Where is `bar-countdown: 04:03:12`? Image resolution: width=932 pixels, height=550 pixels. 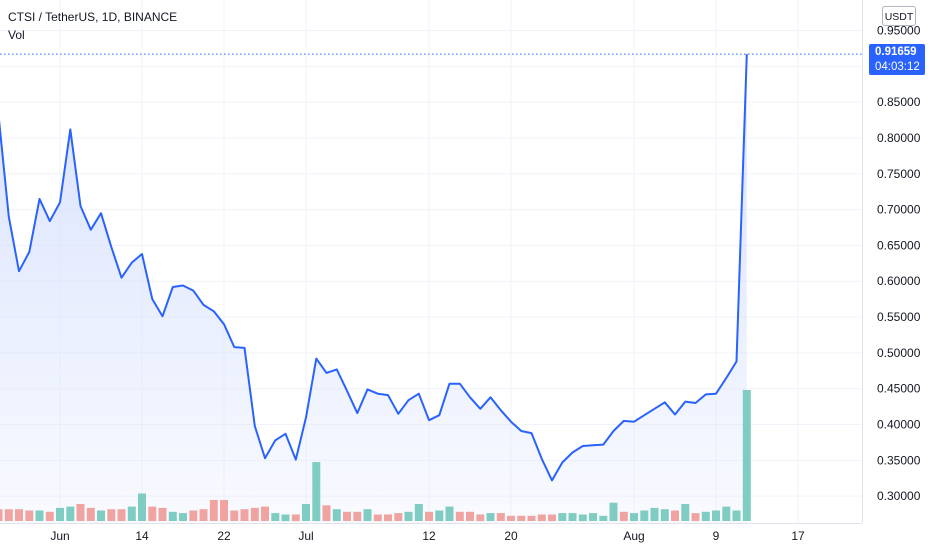 bar-countdown: 04:03:12 is located at coordinates (897, 67).